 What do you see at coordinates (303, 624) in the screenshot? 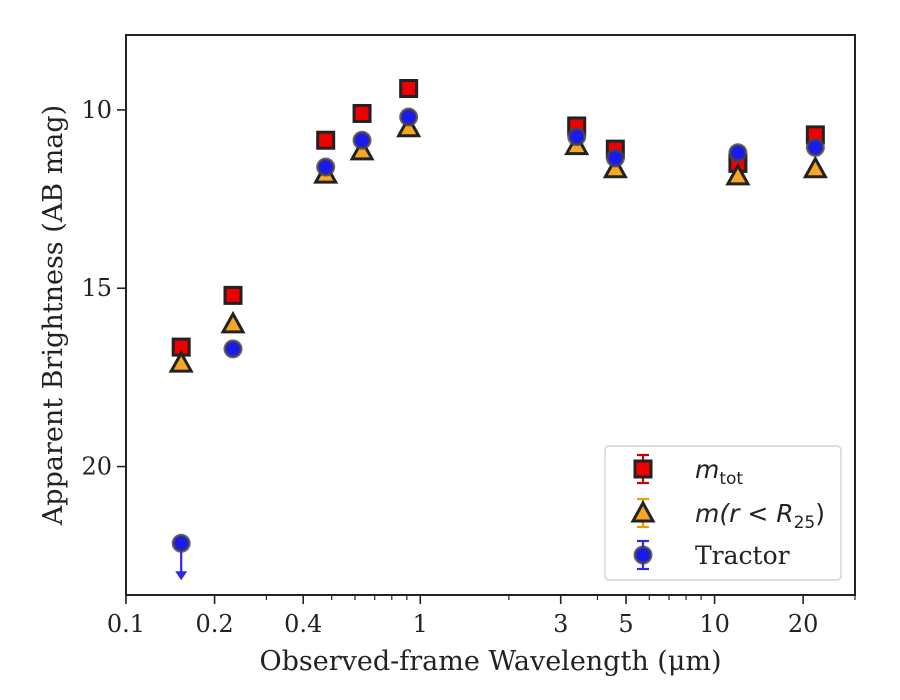
I see `x-tick-label: 0.4` at bounding box center [303, 624].